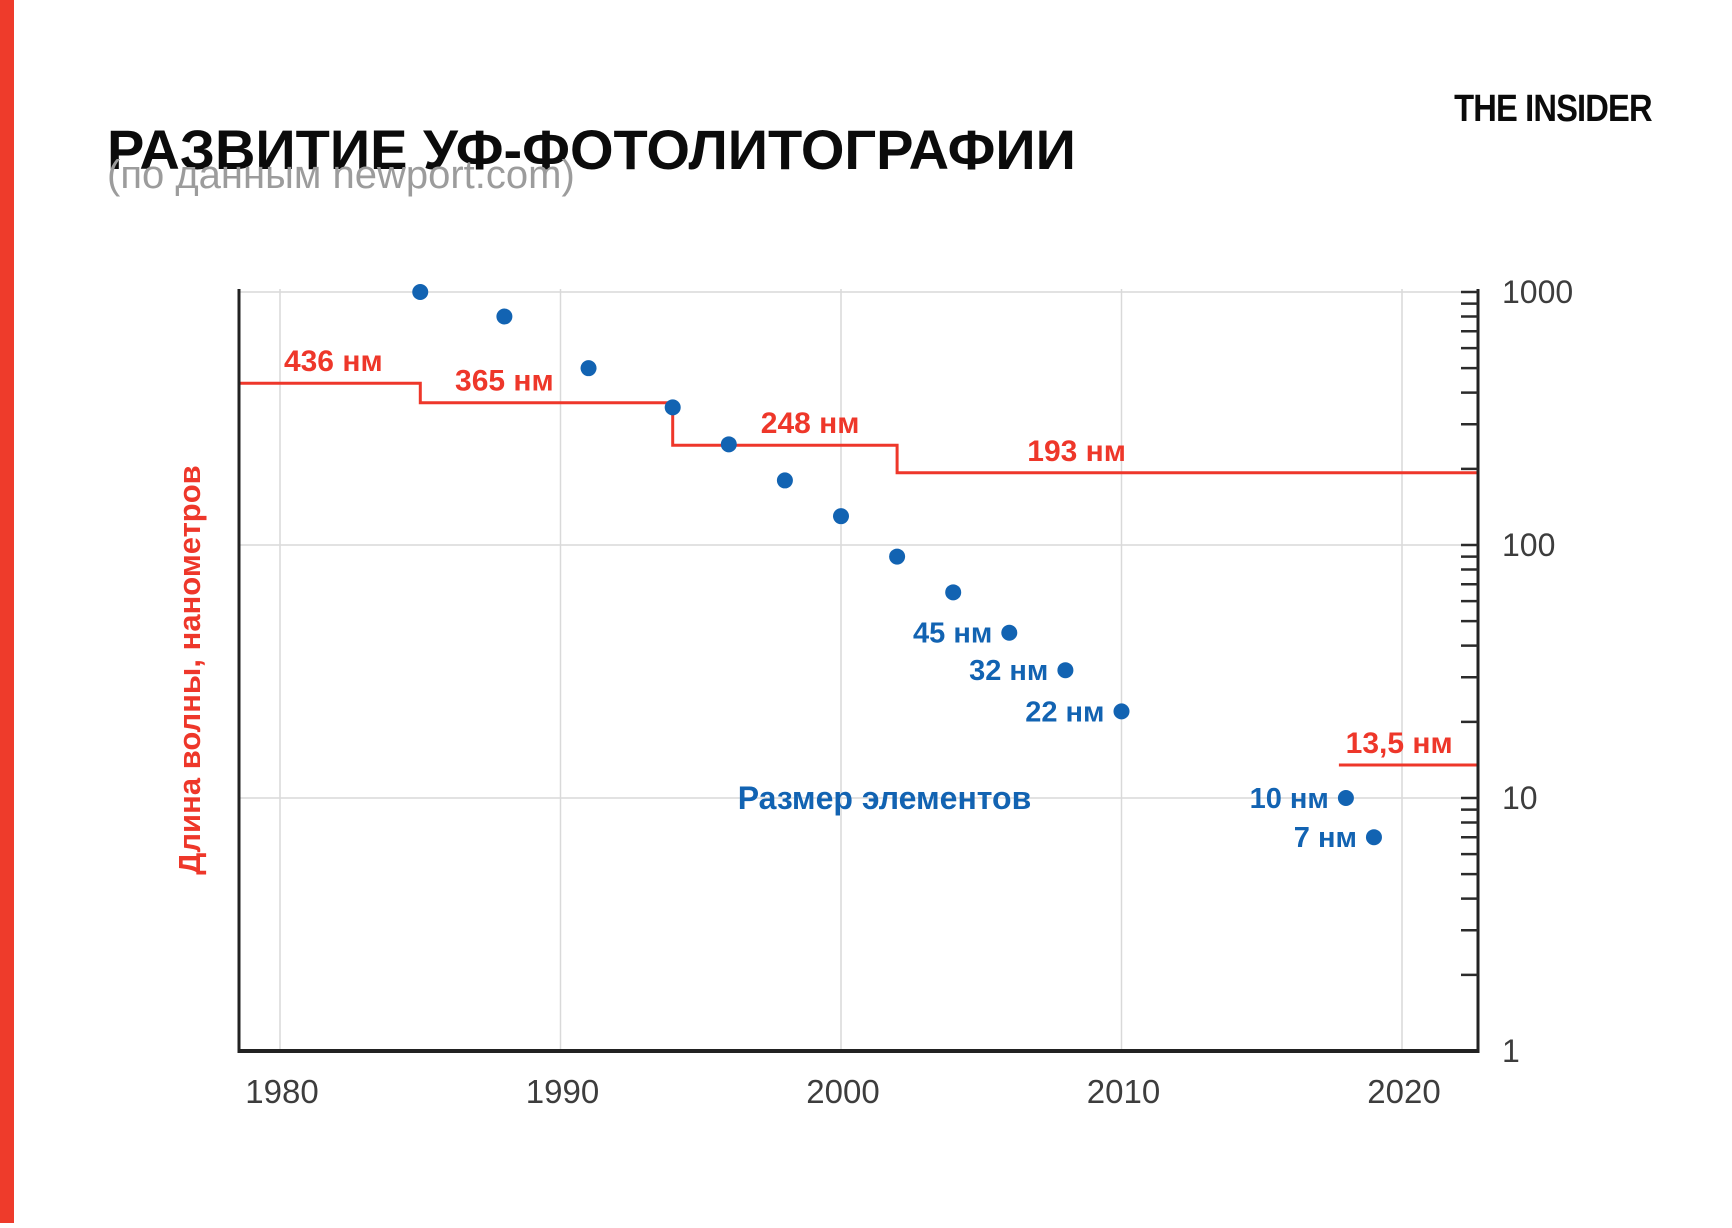 The width and height of the screenshot is (1732, 1228). What do you see at coordinates (333, 361) in the screenshot?
I see `wavelength-label-436: 436 нм` at bounding box center [333, 361].